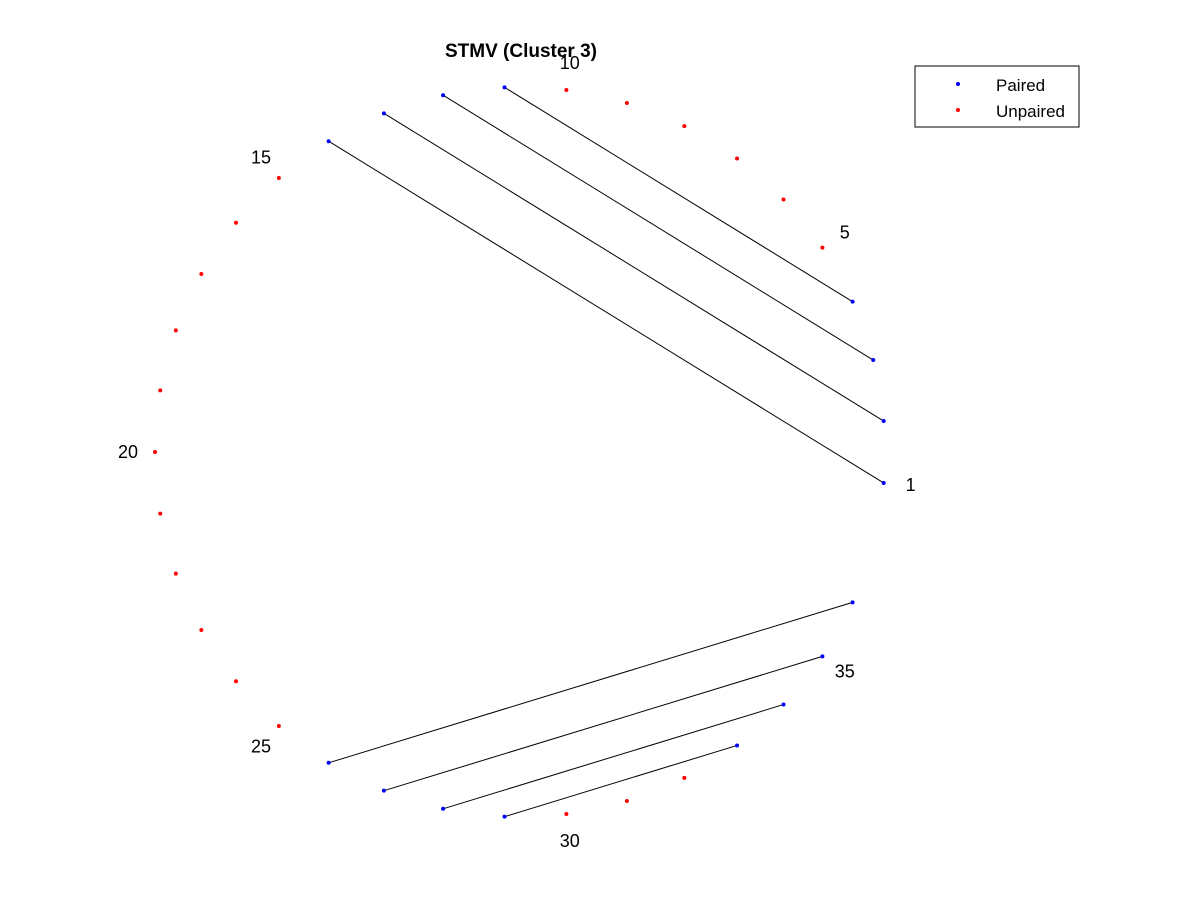 Image resolution: width=1200 pixels, height=900 pixels. What do you see at coordinates (911, 485) in the screenshot?
I see `position-label-1: 1` at bounding box center [911, 485].